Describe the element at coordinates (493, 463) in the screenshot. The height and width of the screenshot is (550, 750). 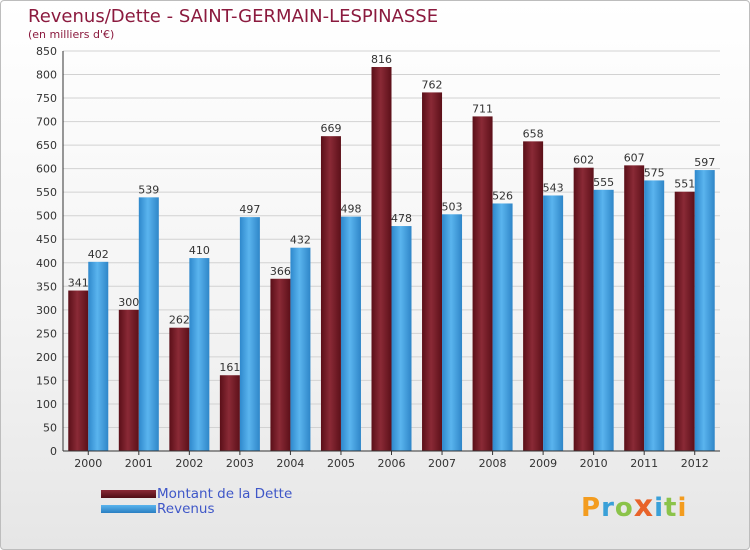
I see `x-tick-label: 2008` at that location.